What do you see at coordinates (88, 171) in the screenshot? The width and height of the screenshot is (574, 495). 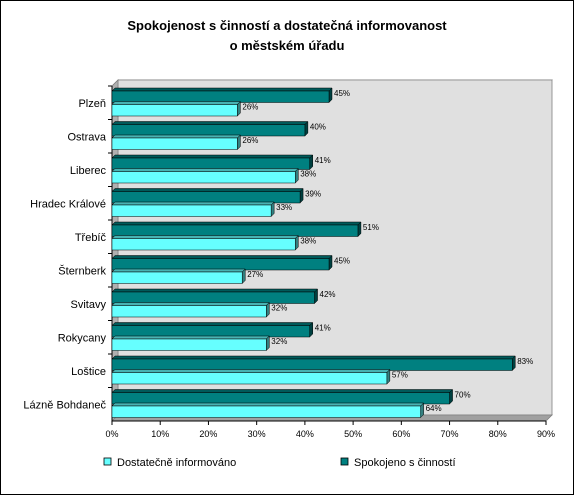 I see `category-label: Liberec` at bounding box center [88, 171].